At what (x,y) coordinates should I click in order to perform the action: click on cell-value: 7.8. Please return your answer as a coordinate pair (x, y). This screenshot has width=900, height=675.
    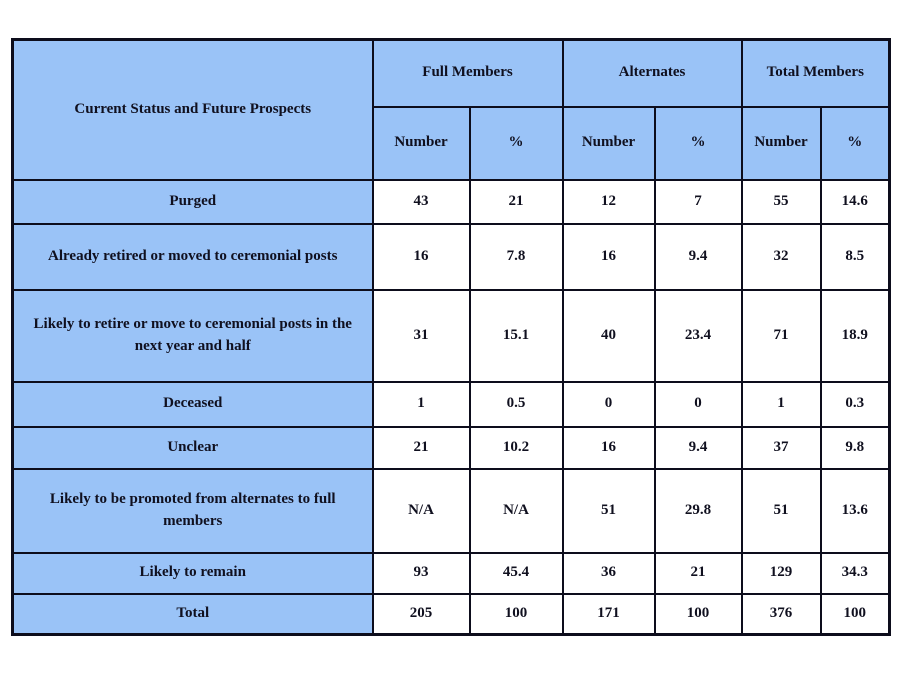
    Looking at the image, I should click on (516, 256).